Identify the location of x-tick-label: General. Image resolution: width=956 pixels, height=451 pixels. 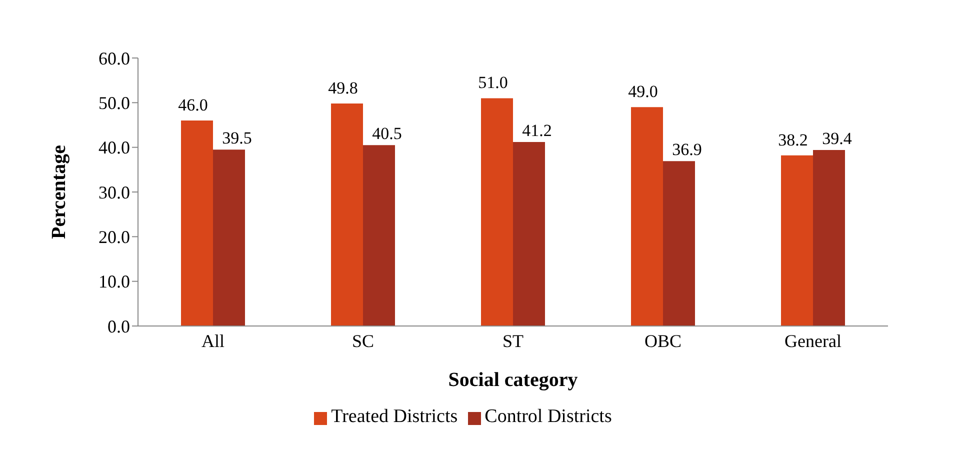
(813, 340).